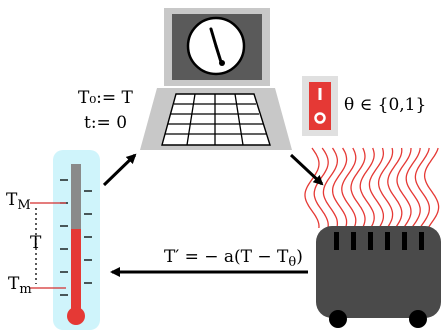 Image resolution: width=441 pixels, height=331 pixels. Describe the element at coordinates (76, 240) in the screenshot. I see `thermometer-icon` at that location.